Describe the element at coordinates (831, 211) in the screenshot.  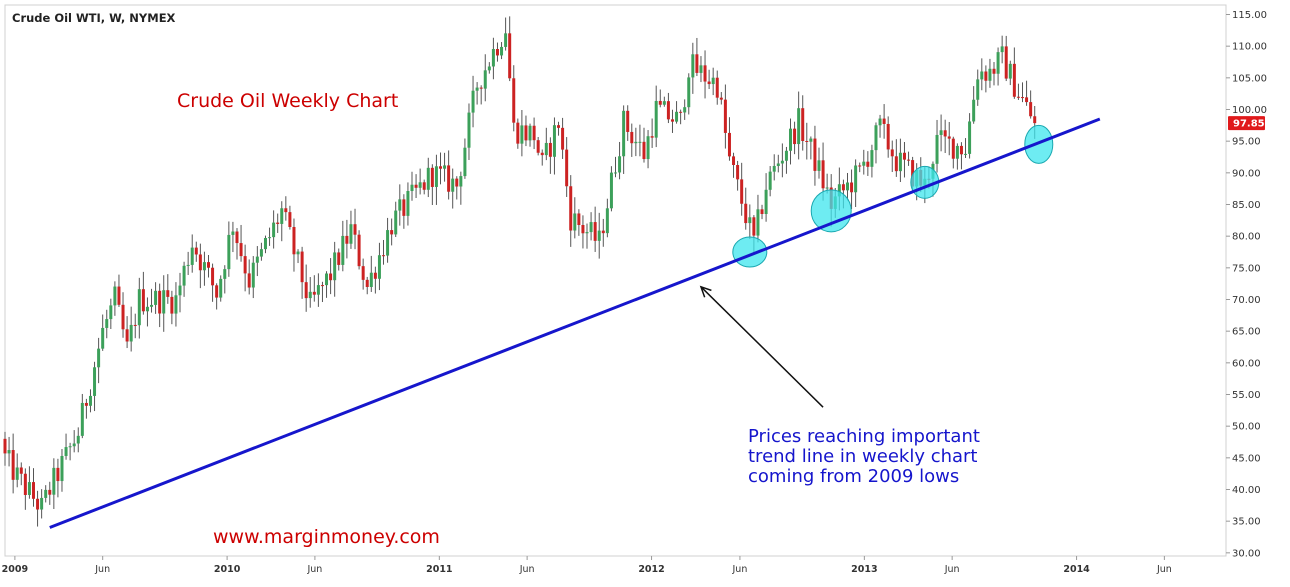
I see `highlight-circle` at that location.